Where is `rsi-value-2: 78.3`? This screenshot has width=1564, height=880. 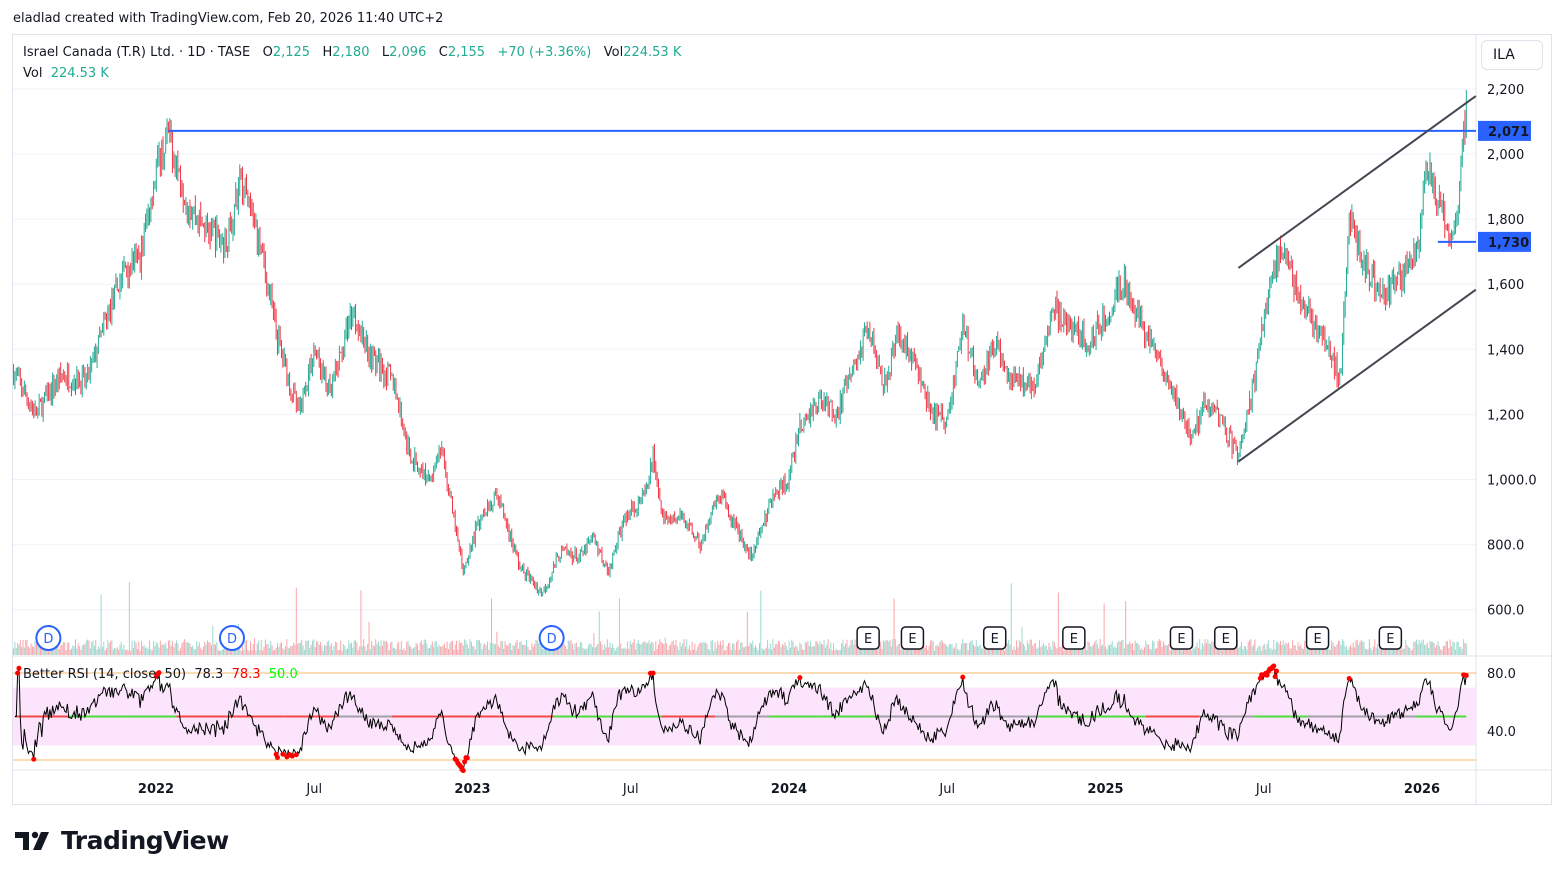 rsi-value-2: 78.3 is located at coordinates (246, 674).